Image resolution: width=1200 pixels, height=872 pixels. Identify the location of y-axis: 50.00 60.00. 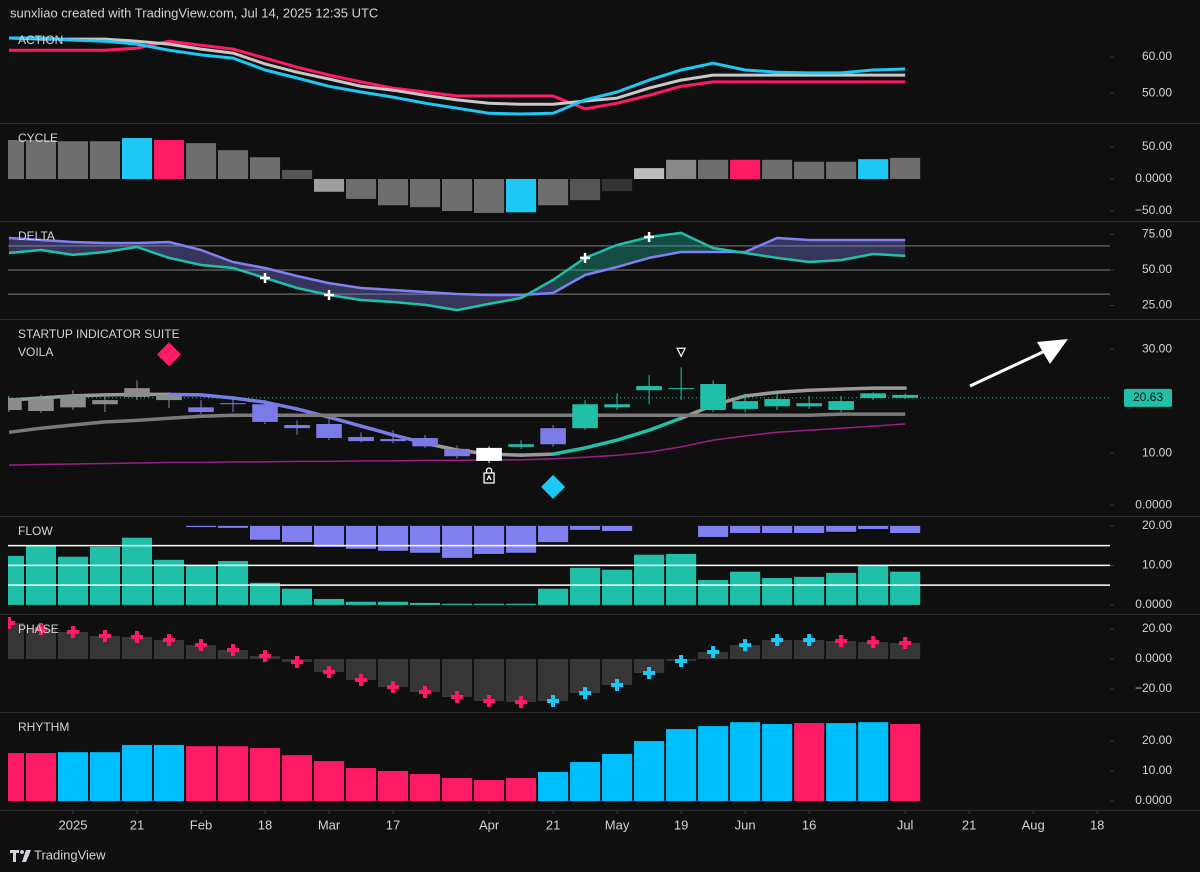
(1141, 74).